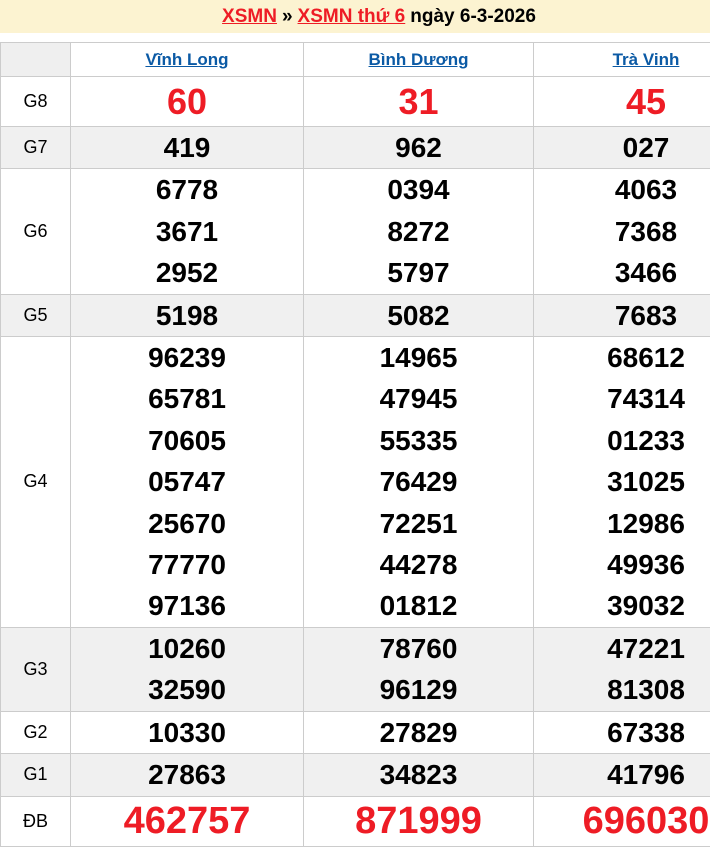 The image size is (710, 847). What do you see at coordinates (622, 272) in the screenshot?
I see `prize-number: 3466` at bounding box center [622, 272].